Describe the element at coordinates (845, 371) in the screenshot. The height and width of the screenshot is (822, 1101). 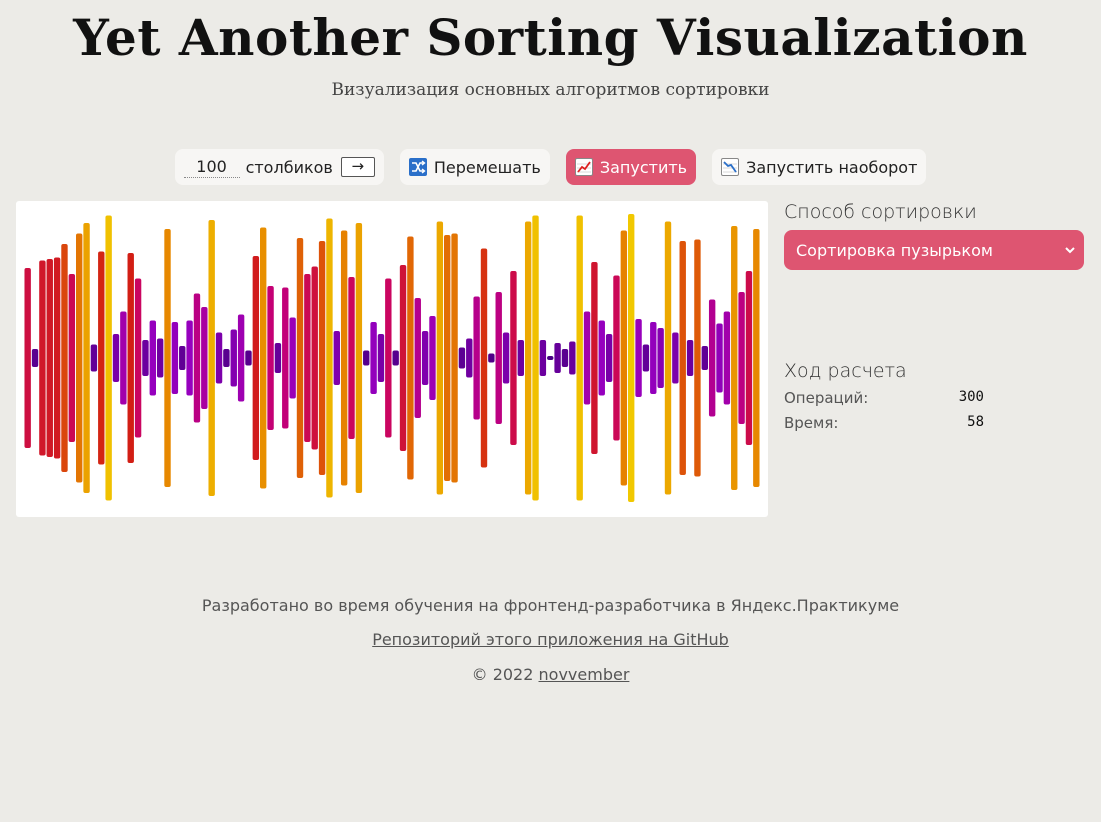
I see `progress-heading: Ход расчета` at that location.